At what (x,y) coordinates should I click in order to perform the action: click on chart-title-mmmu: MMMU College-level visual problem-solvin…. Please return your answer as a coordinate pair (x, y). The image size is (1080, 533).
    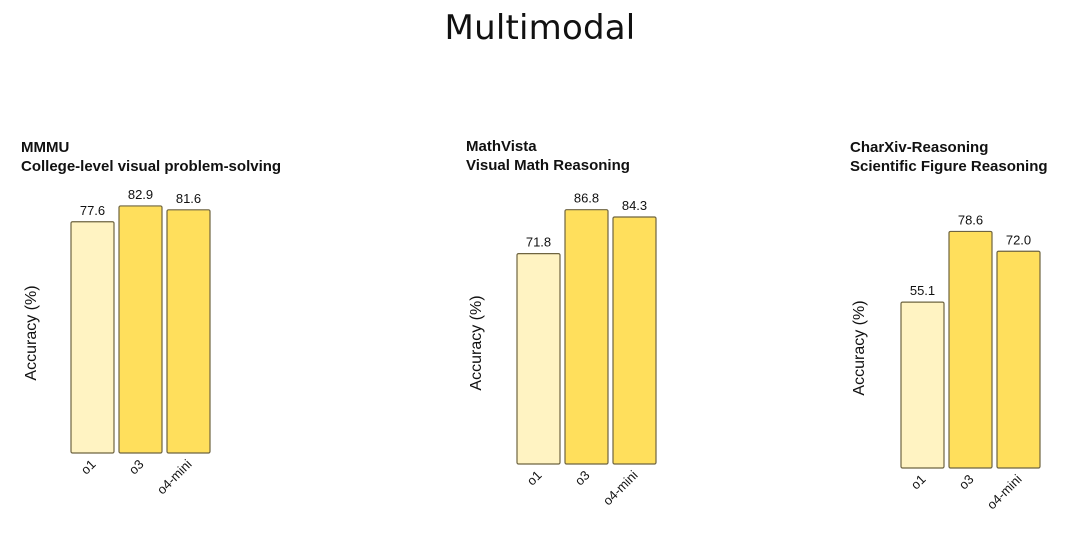
    Looking at the image, I should click on (151, 157).